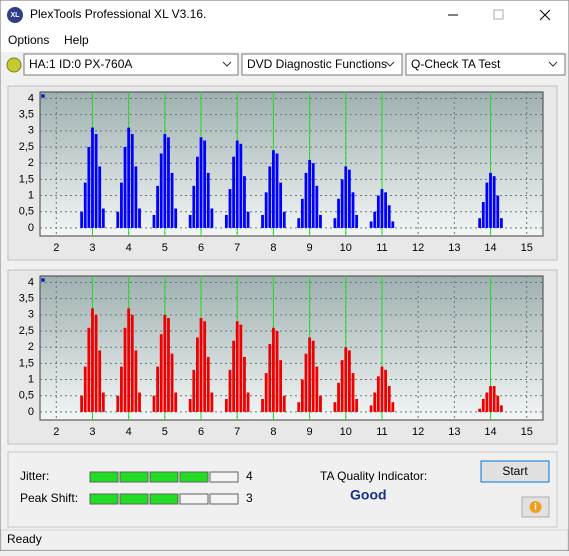 The image size is (569, 556). What do you see at coordinates (26, 147) in the screenshot?
I see `y-tick-label: 2,5` at bounding box center [26, 147].